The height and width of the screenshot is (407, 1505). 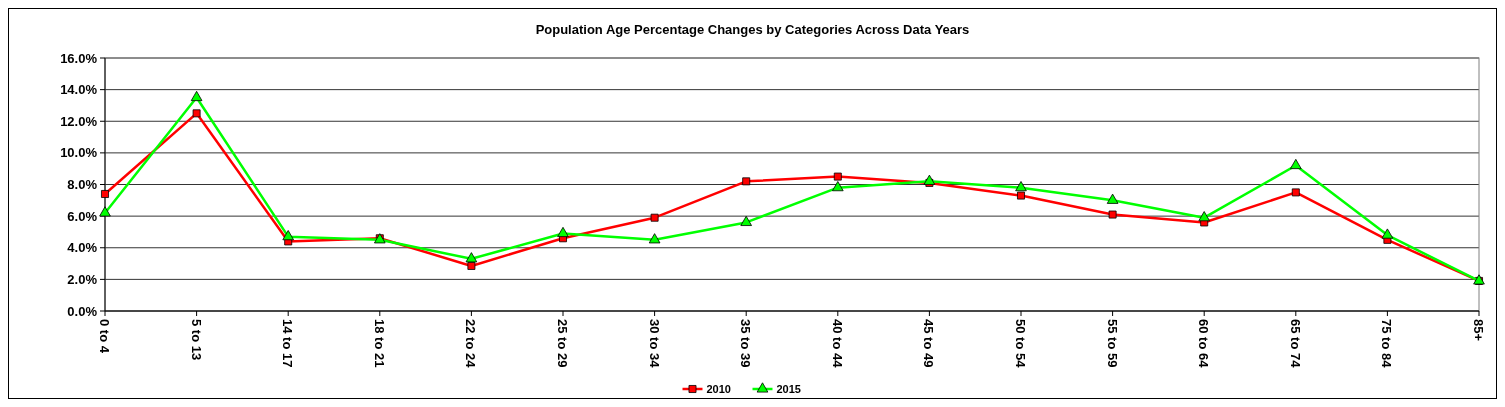 What do you see at coordinates (471, 344) in the screenshot?
I see `x-tick-label: 22 to 24` at bounding box center [471, 344].